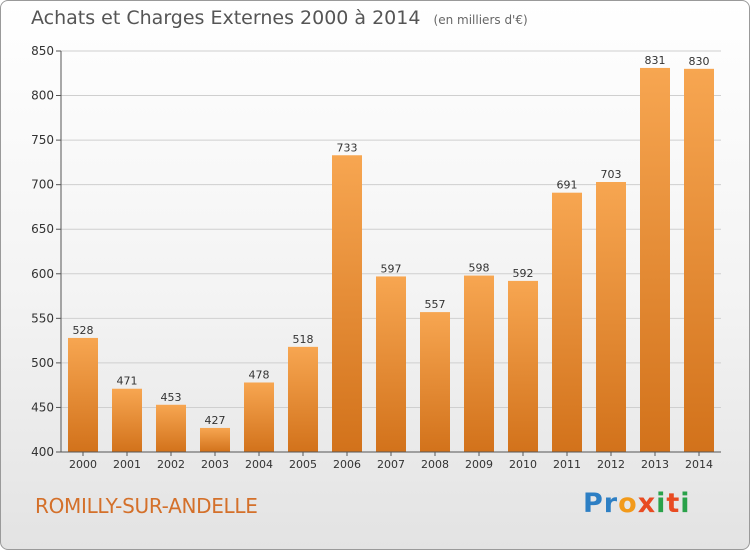 The width and height of the screenshot is (750, 550). Describe the element at coordinates (628, 503) in the screenshot. I see `logo-letter: o` at that location.